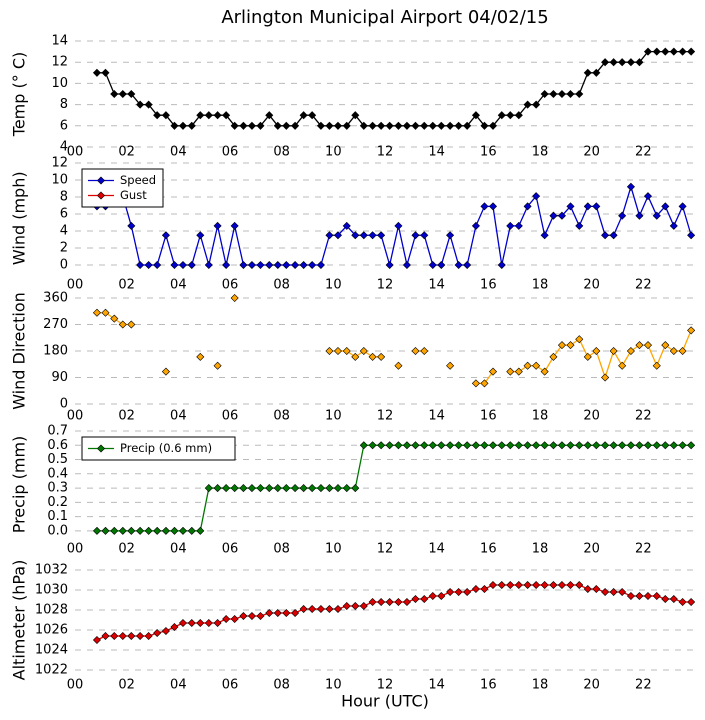  Describe the element at coordinates (643, 549) in the screenshot. I see `x-tick-label: 22` at that location.